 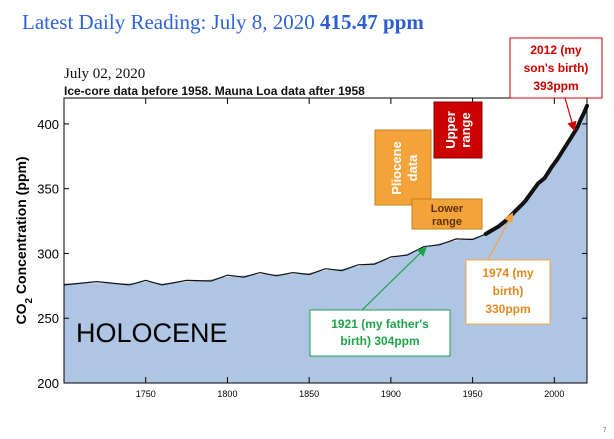 What do you see at coordinates (48, 253) in the screenshot?
I see `y-tick-label: 300` at bounding box center [48, 253].